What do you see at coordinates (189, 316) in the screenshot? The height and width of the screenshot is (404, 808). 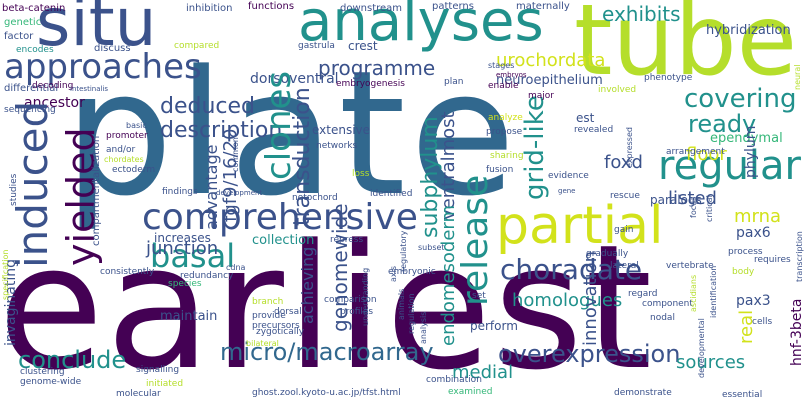 I see `word-maintain: maintain` at bounding box center [189, 316].